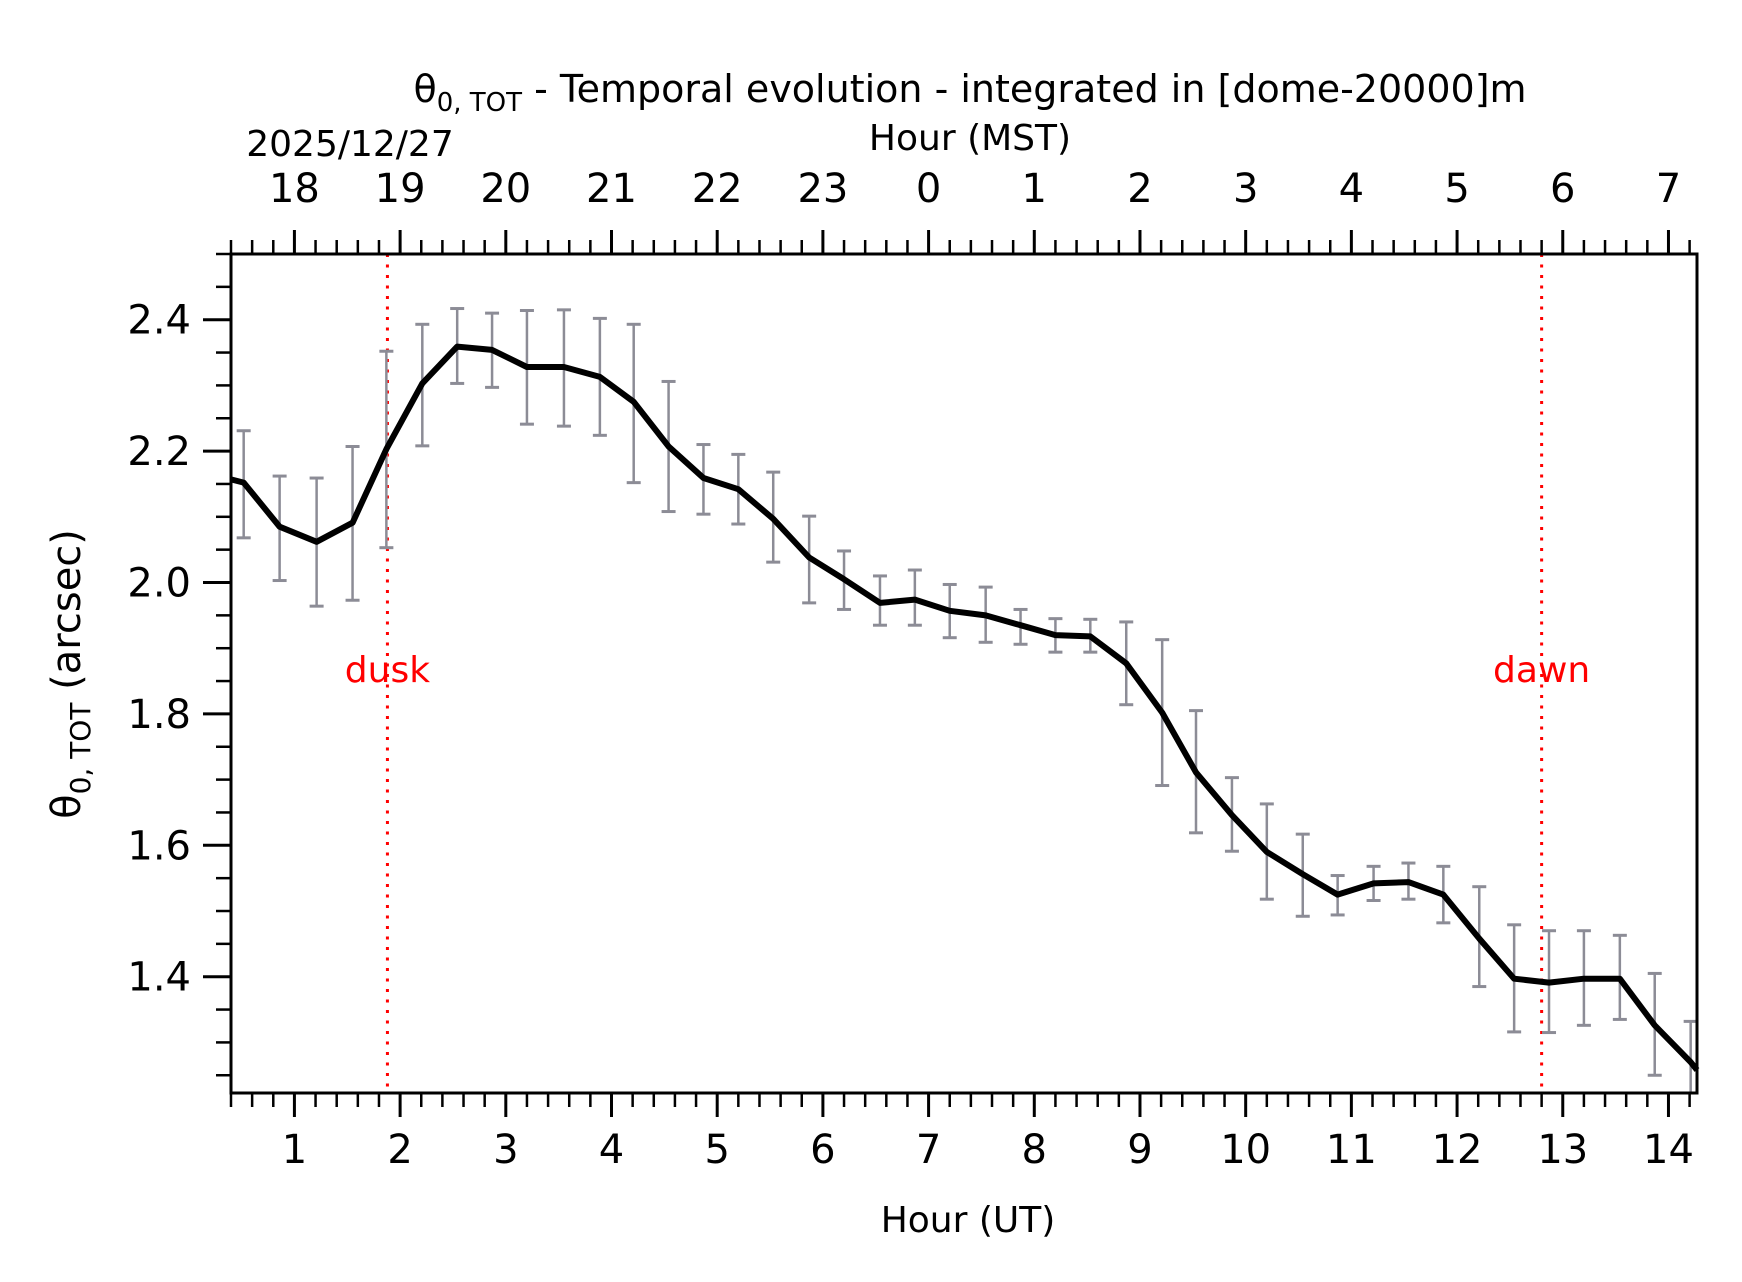 The width and height of the screenshot is (1742, 1282). Describe the element at coordinates (822, 189) in the screenshot. I see `x-top-tick-label: 23` at that location.